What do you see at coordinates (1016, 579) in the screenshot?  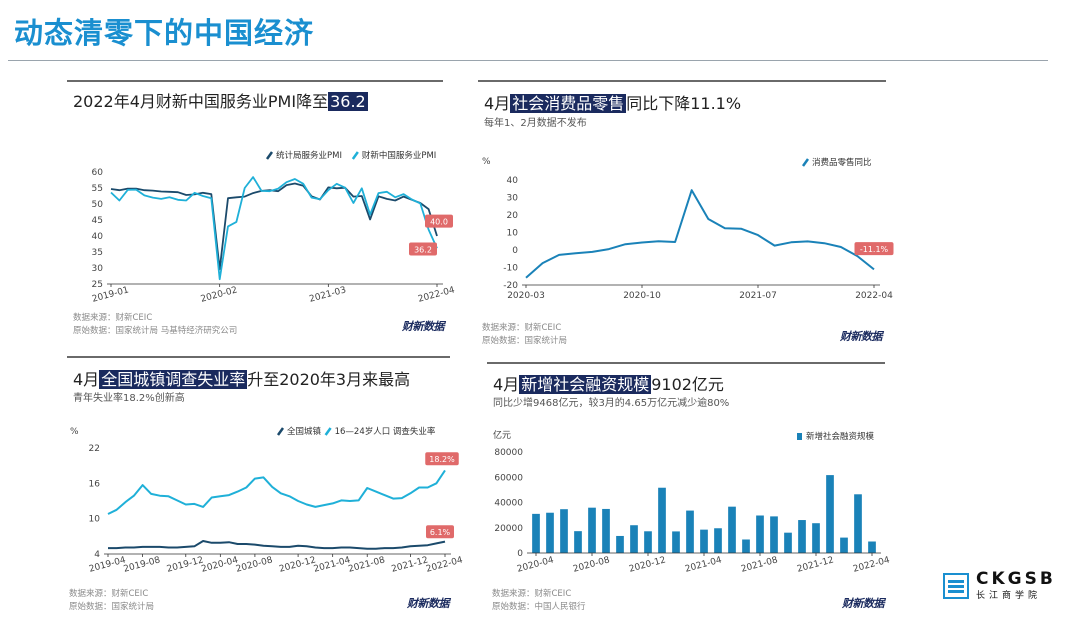 I see `logo-name: CKGSB` at bounding box center [1016, 579].